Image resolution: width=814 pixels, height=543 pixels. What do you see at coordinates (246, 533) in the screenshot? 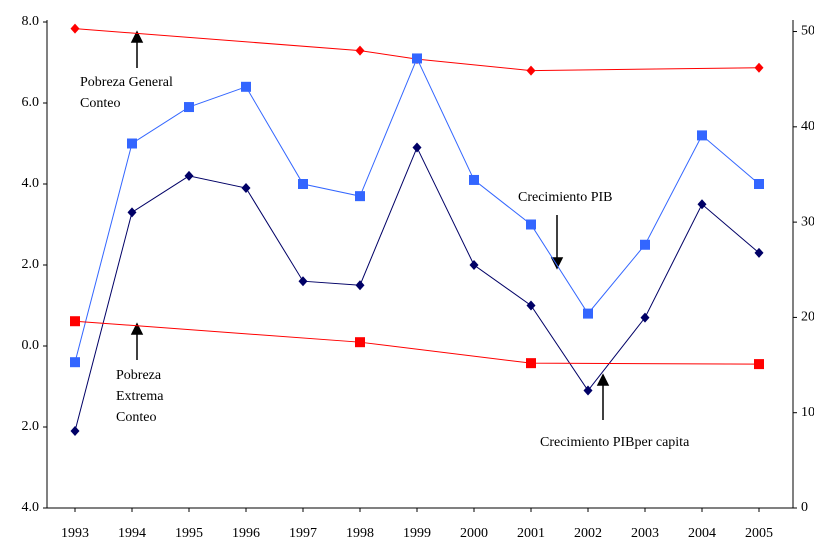
I see `x-tick-label: 1996` at bounding box center [246, 533].